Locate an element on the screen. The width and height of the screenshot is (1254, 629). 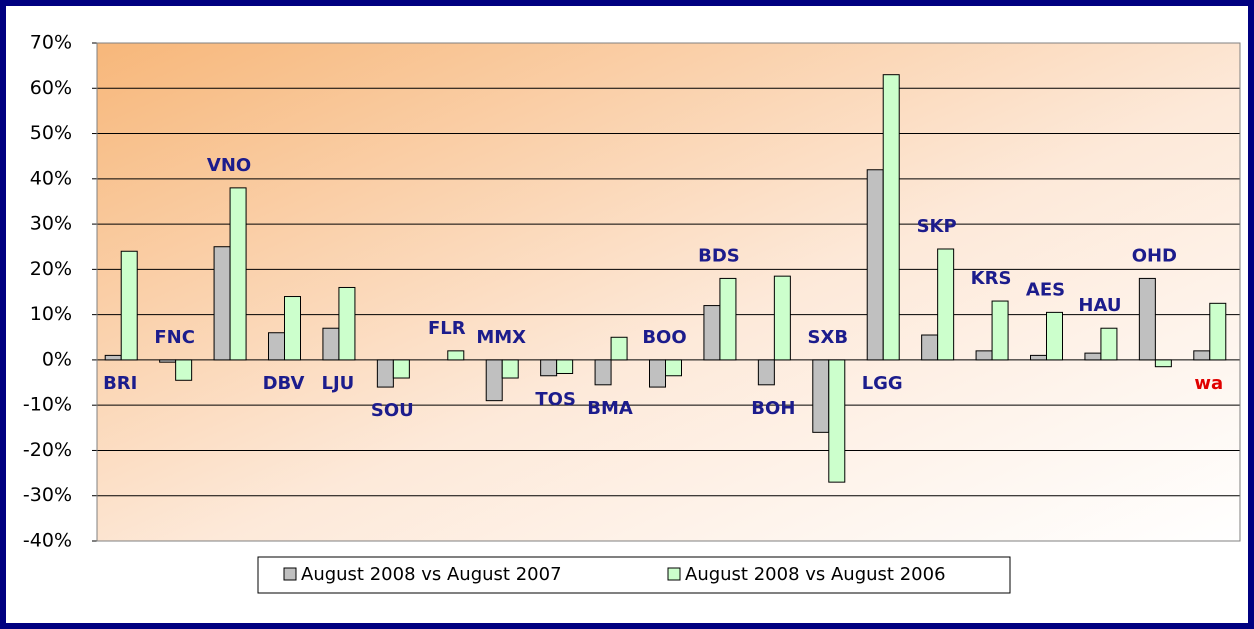
y-tick-label: 10% is located at coordinates (51, 314).